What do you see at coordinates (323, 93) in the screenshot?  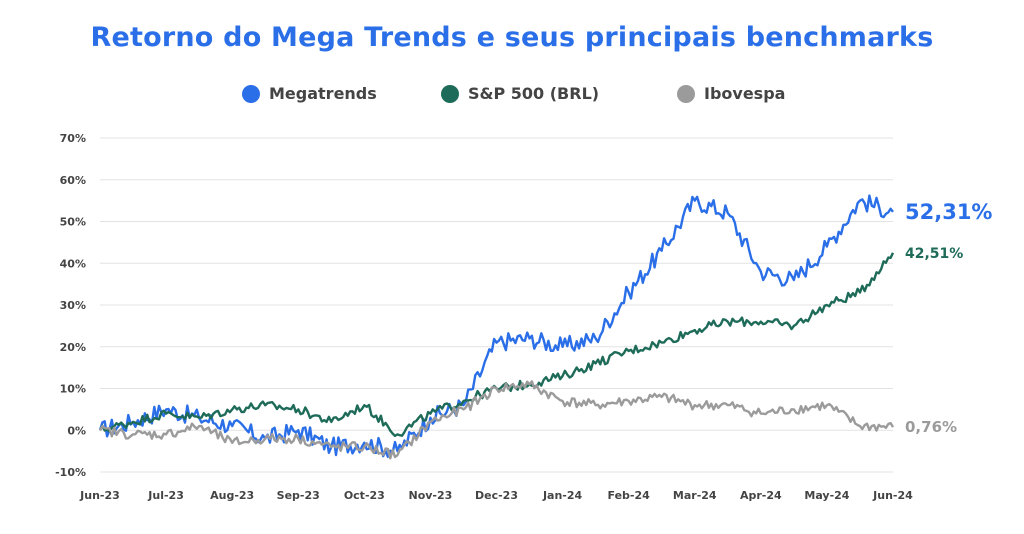 I see `legend-label-megatrends: Megatrends` at bounding box center [323, 93].